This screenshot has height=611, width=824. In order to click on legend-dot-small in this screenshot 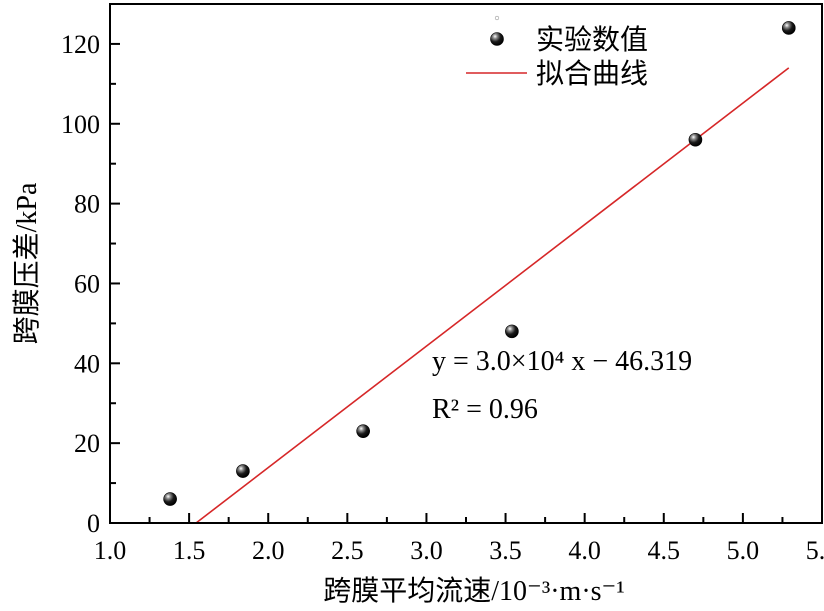, I will do `click(497, 18)`.